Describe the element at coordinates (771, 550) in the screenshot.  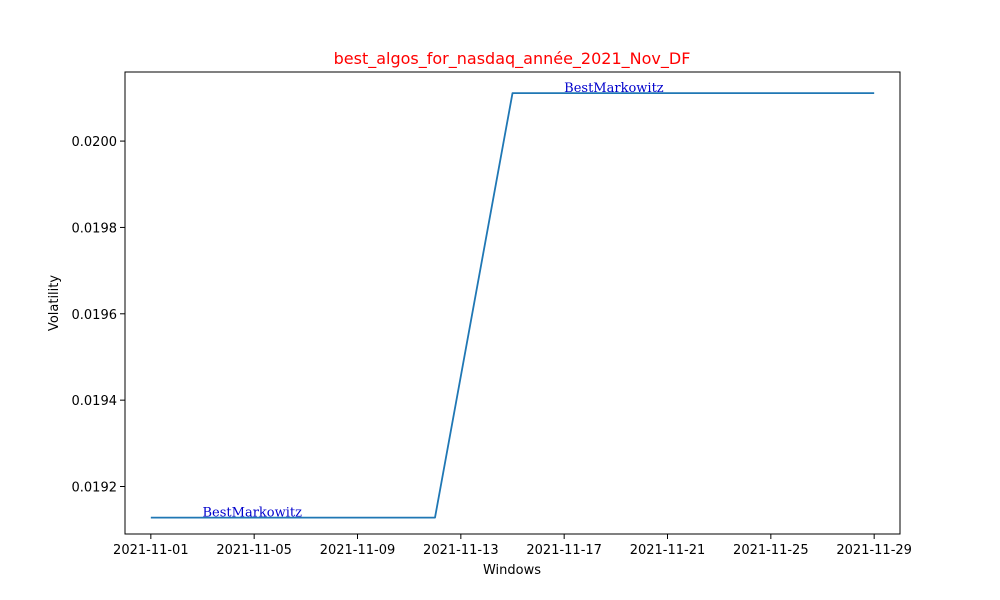
I see `x-tick-label: 2021-11-25` at that location.